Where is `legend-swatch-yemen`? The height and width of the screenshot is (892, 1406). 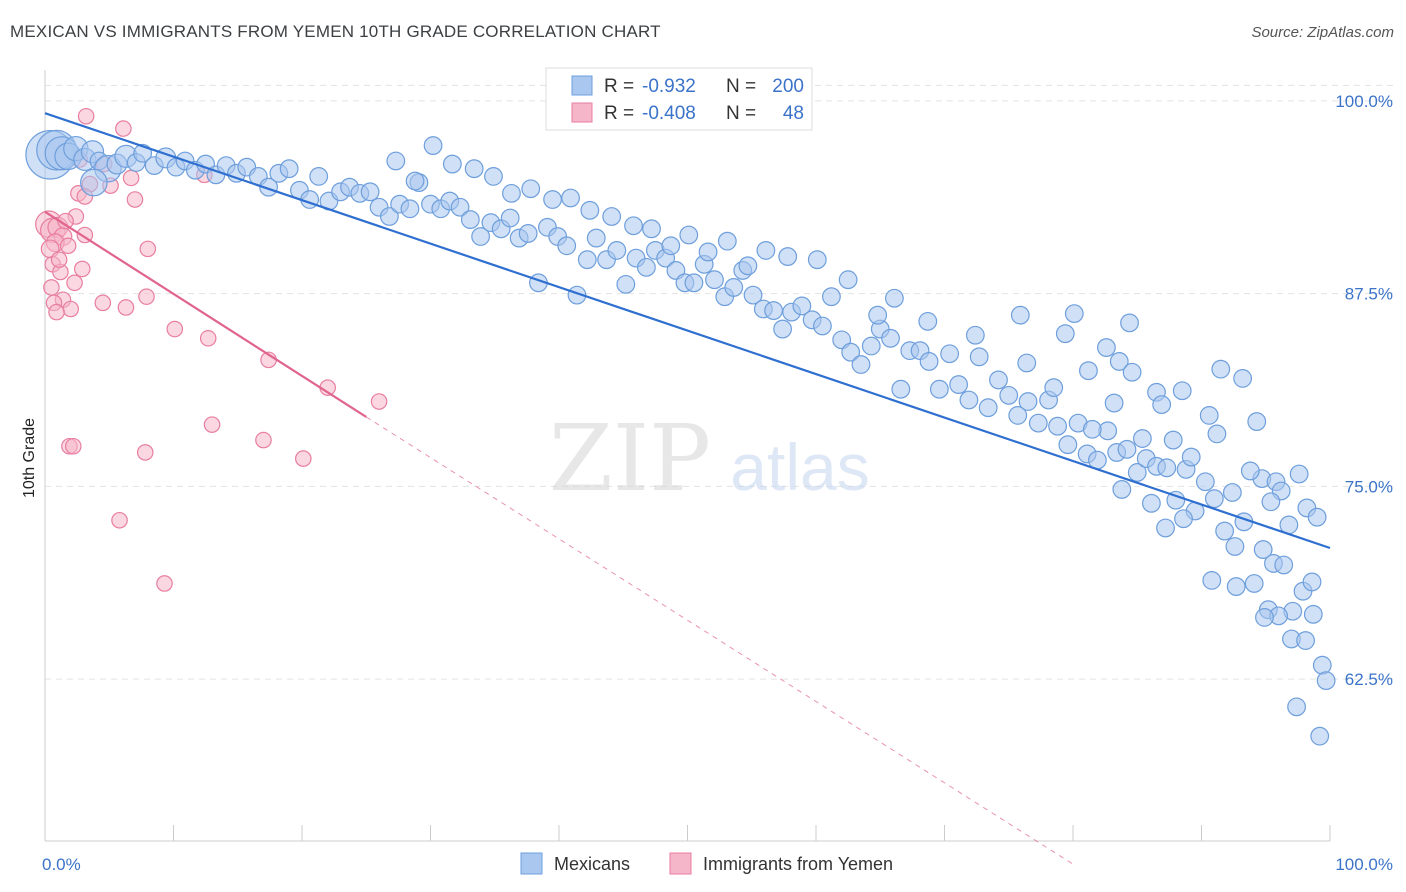 legend-swatch-yemen is located at coordinates (582, 112).